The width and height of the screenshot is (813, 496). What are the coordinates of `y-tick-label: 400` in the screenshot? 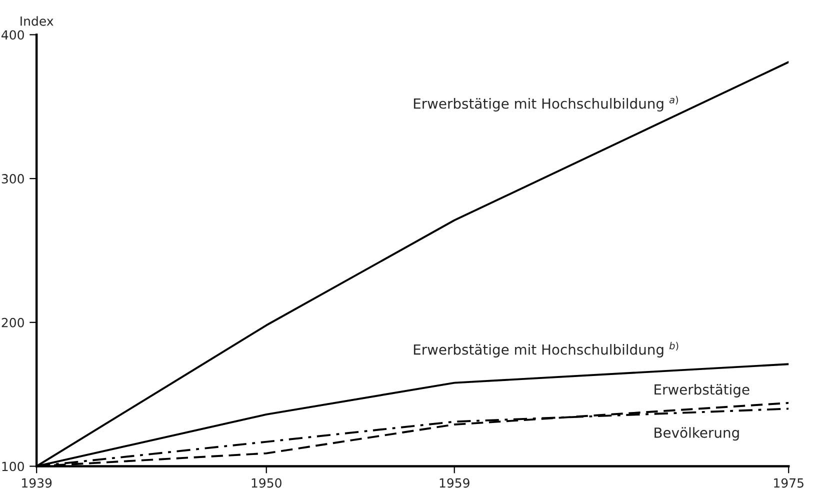 It's located at (13, 35).